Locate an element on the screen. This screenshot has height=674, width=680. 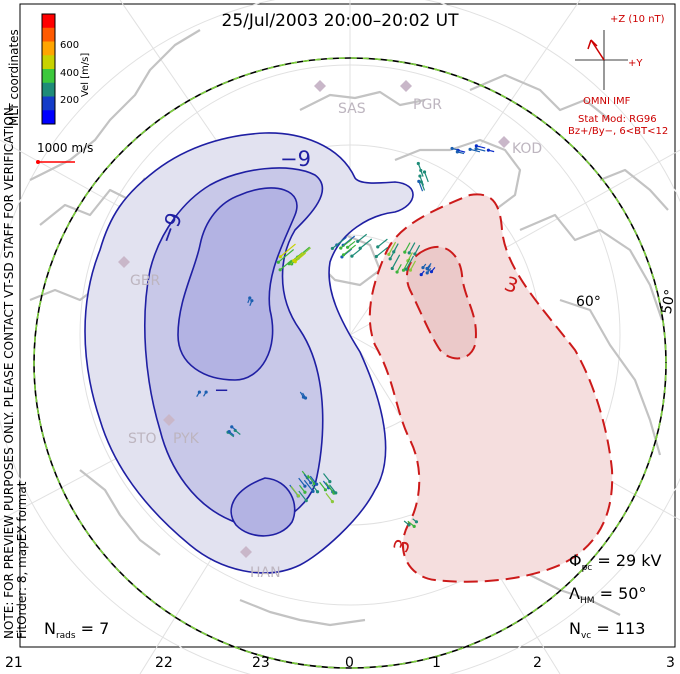
fit-order-note: FitOrder: 8, mapEX format is located at coordinates (22, 560).